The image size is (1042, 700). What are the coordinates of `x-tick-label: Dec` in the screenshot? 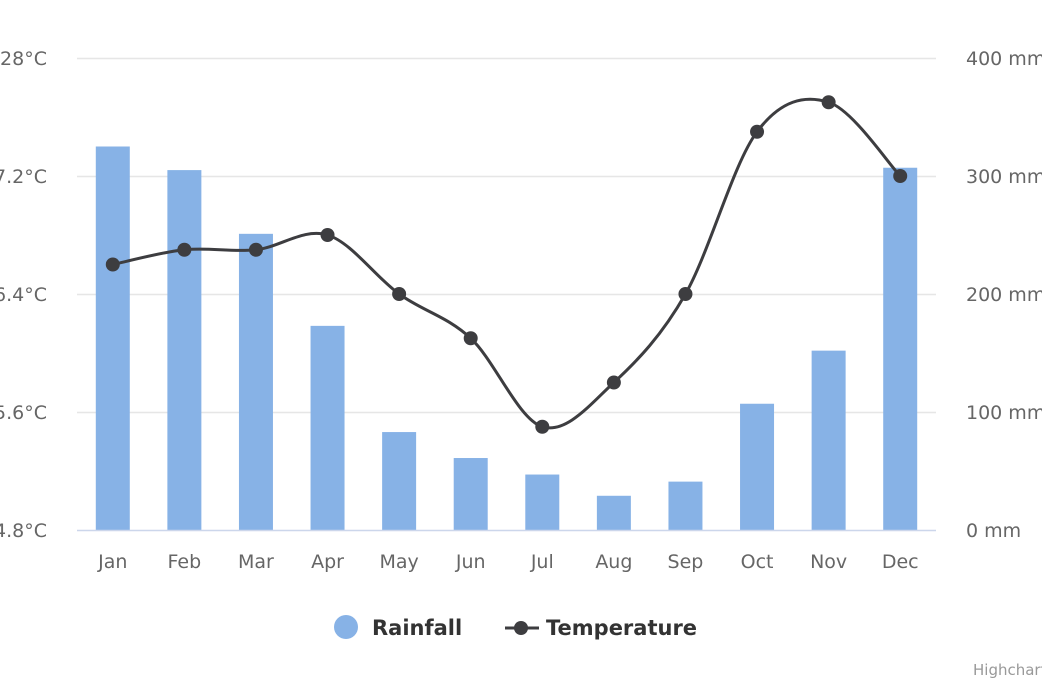 It's located at (900, 562).